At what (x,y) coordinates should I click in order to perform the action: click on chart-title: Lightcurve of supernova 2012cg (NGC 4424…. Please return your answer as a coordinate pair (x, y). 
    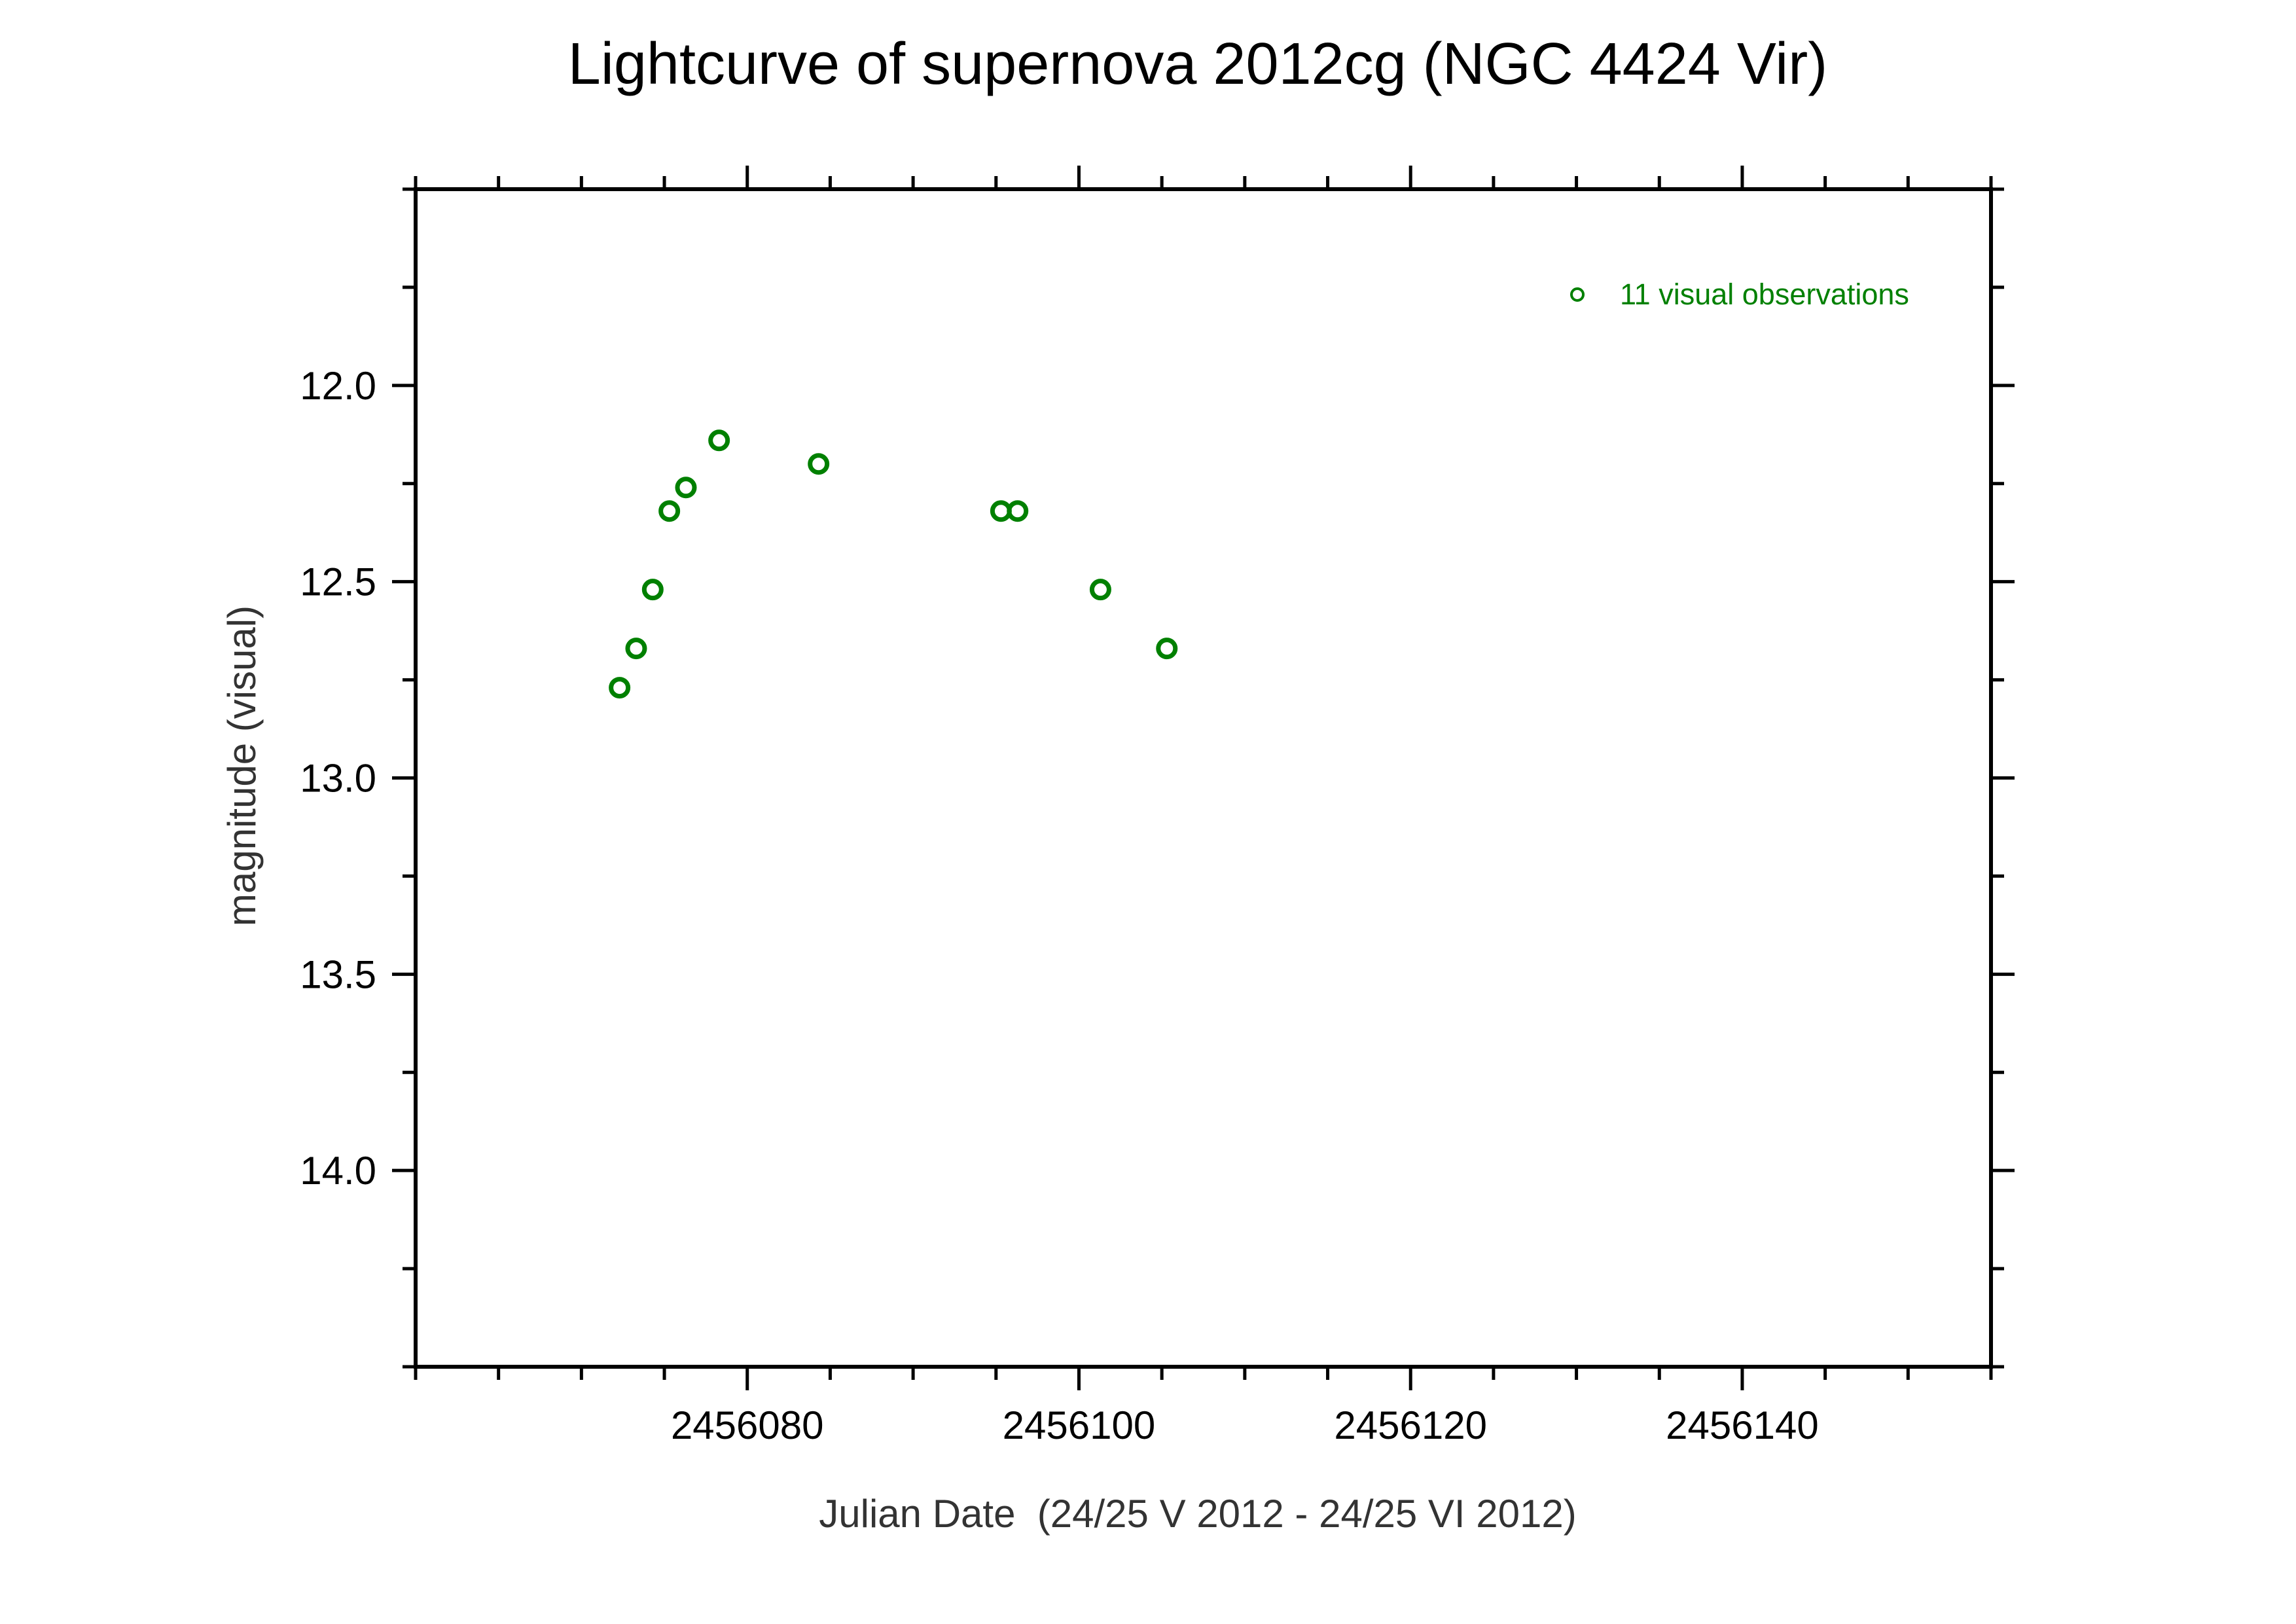
    Looking at the image, I should click on (1197, 64).